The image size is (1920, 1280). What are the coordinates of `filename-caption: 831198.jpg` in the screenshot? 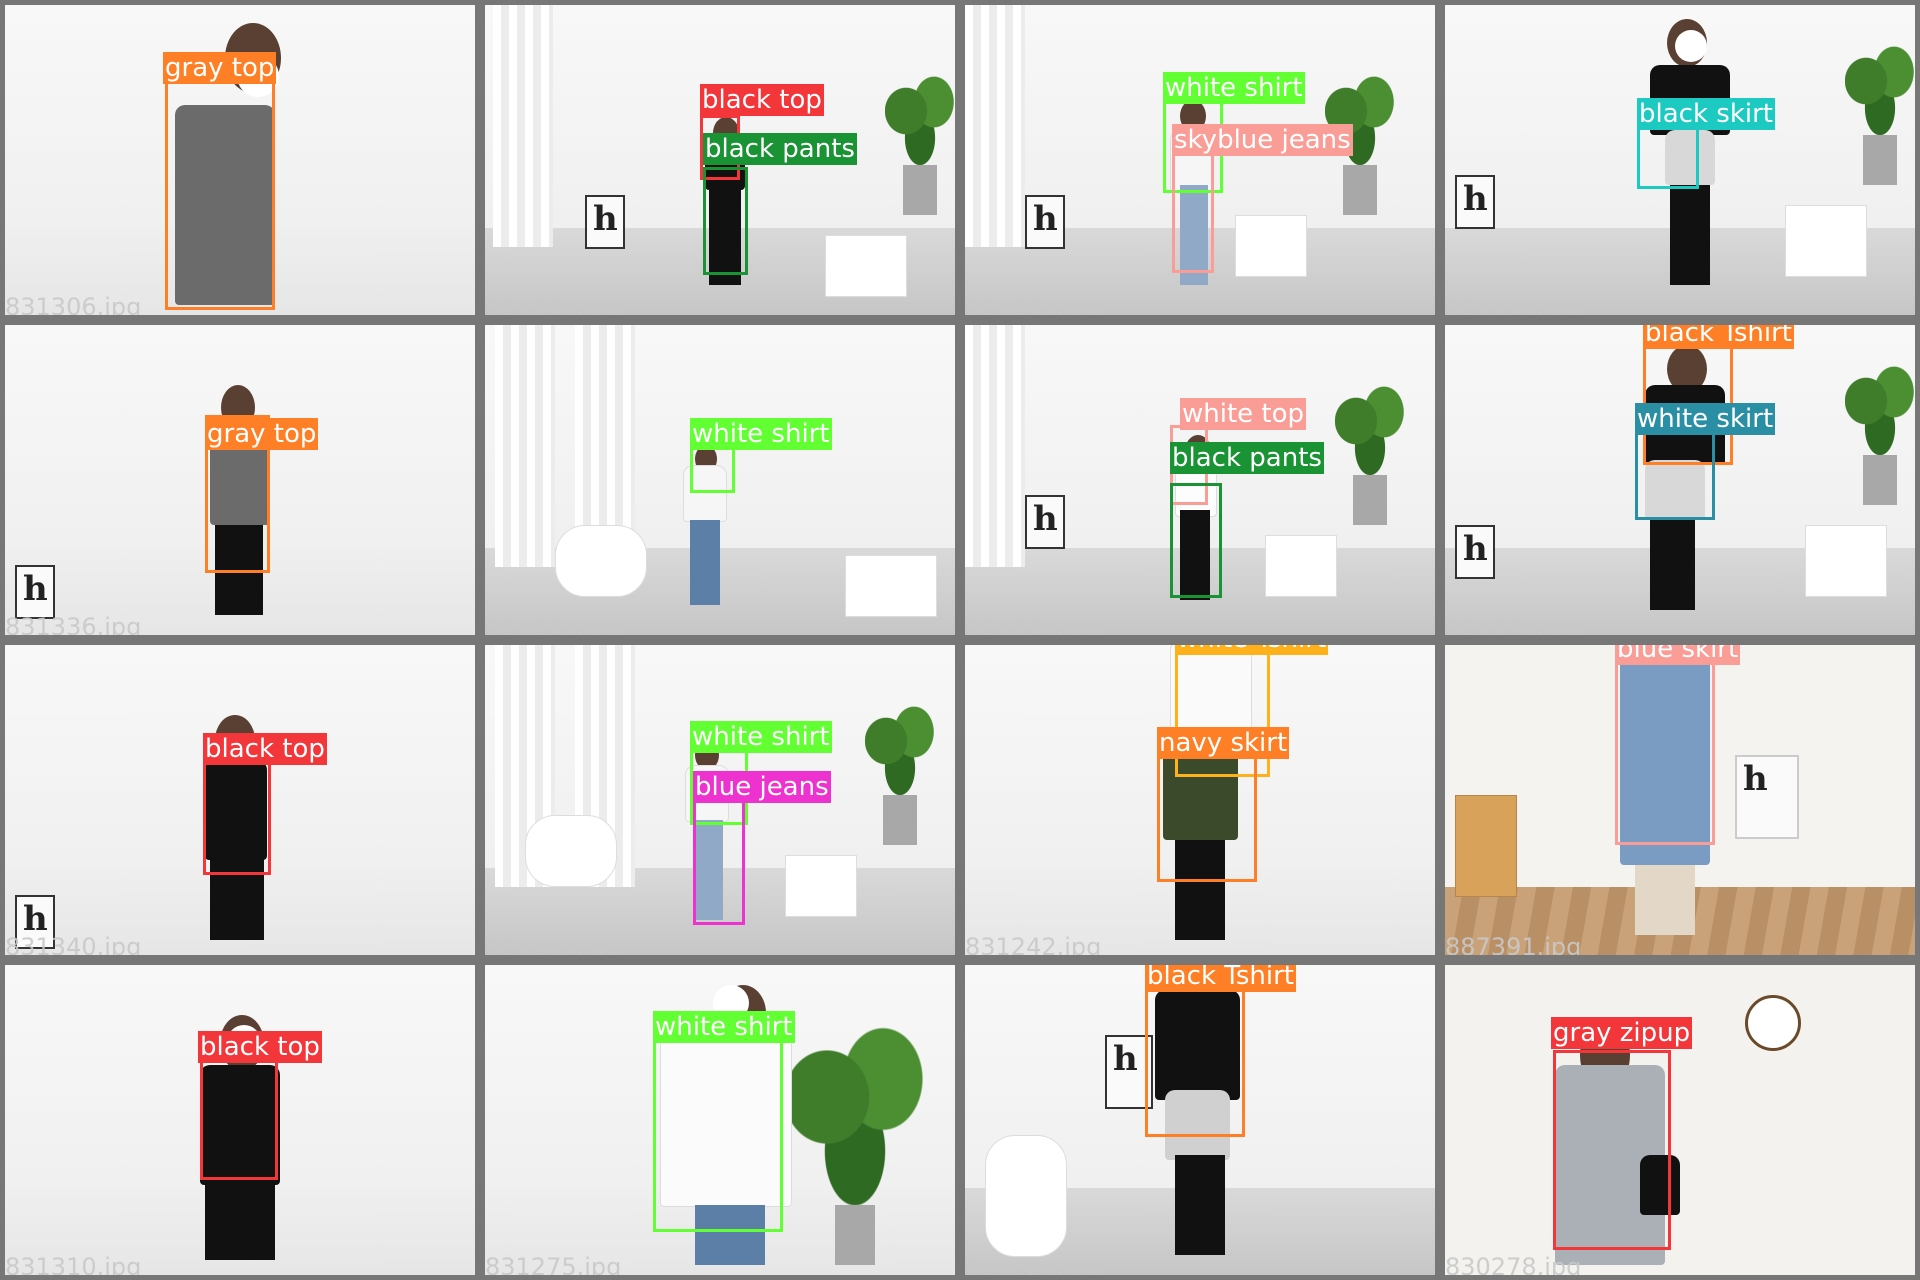 It's located at (1513, 306).